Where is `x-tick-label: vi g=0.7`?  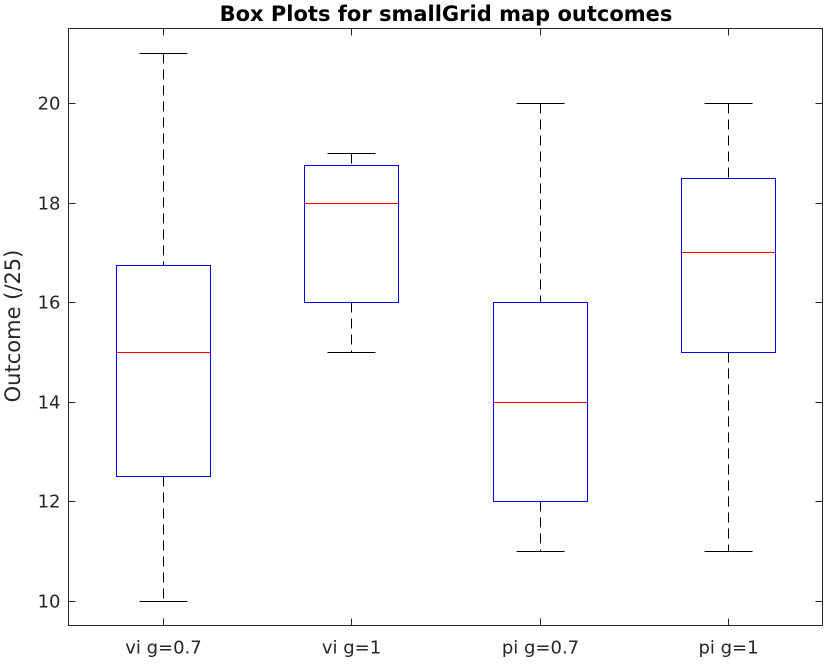 x-tick-label: vi g=0.7 is located at coordinates (163, 648).